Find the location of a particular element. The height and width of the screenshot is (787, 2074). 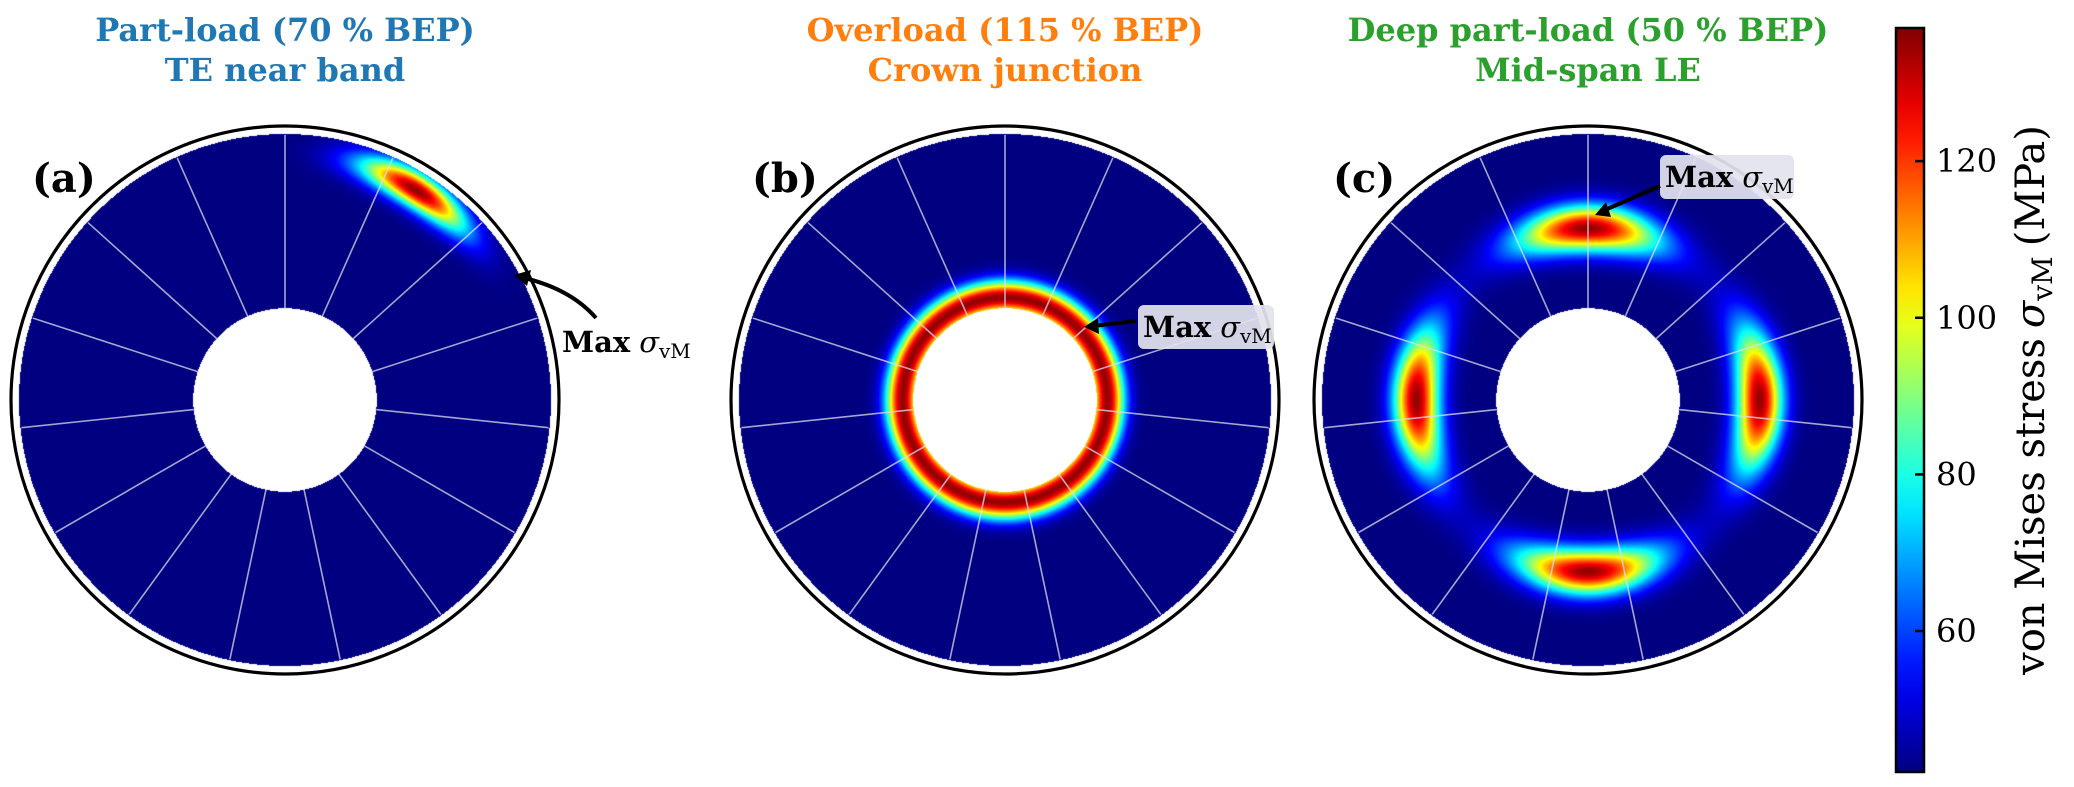

panel-b-annotation-box is located at coordinates (1206, 327).